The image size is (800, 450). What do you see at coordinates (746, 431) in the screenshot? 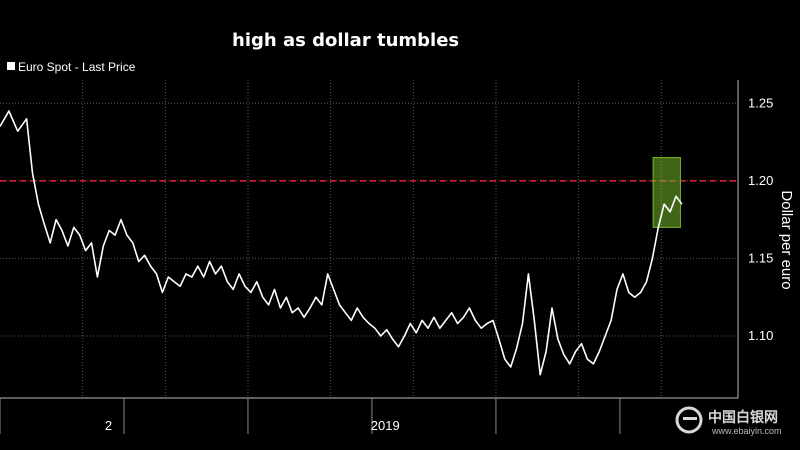
I see `watermark-url: www.ebaiyin.com` at bounding box center [746, 431].